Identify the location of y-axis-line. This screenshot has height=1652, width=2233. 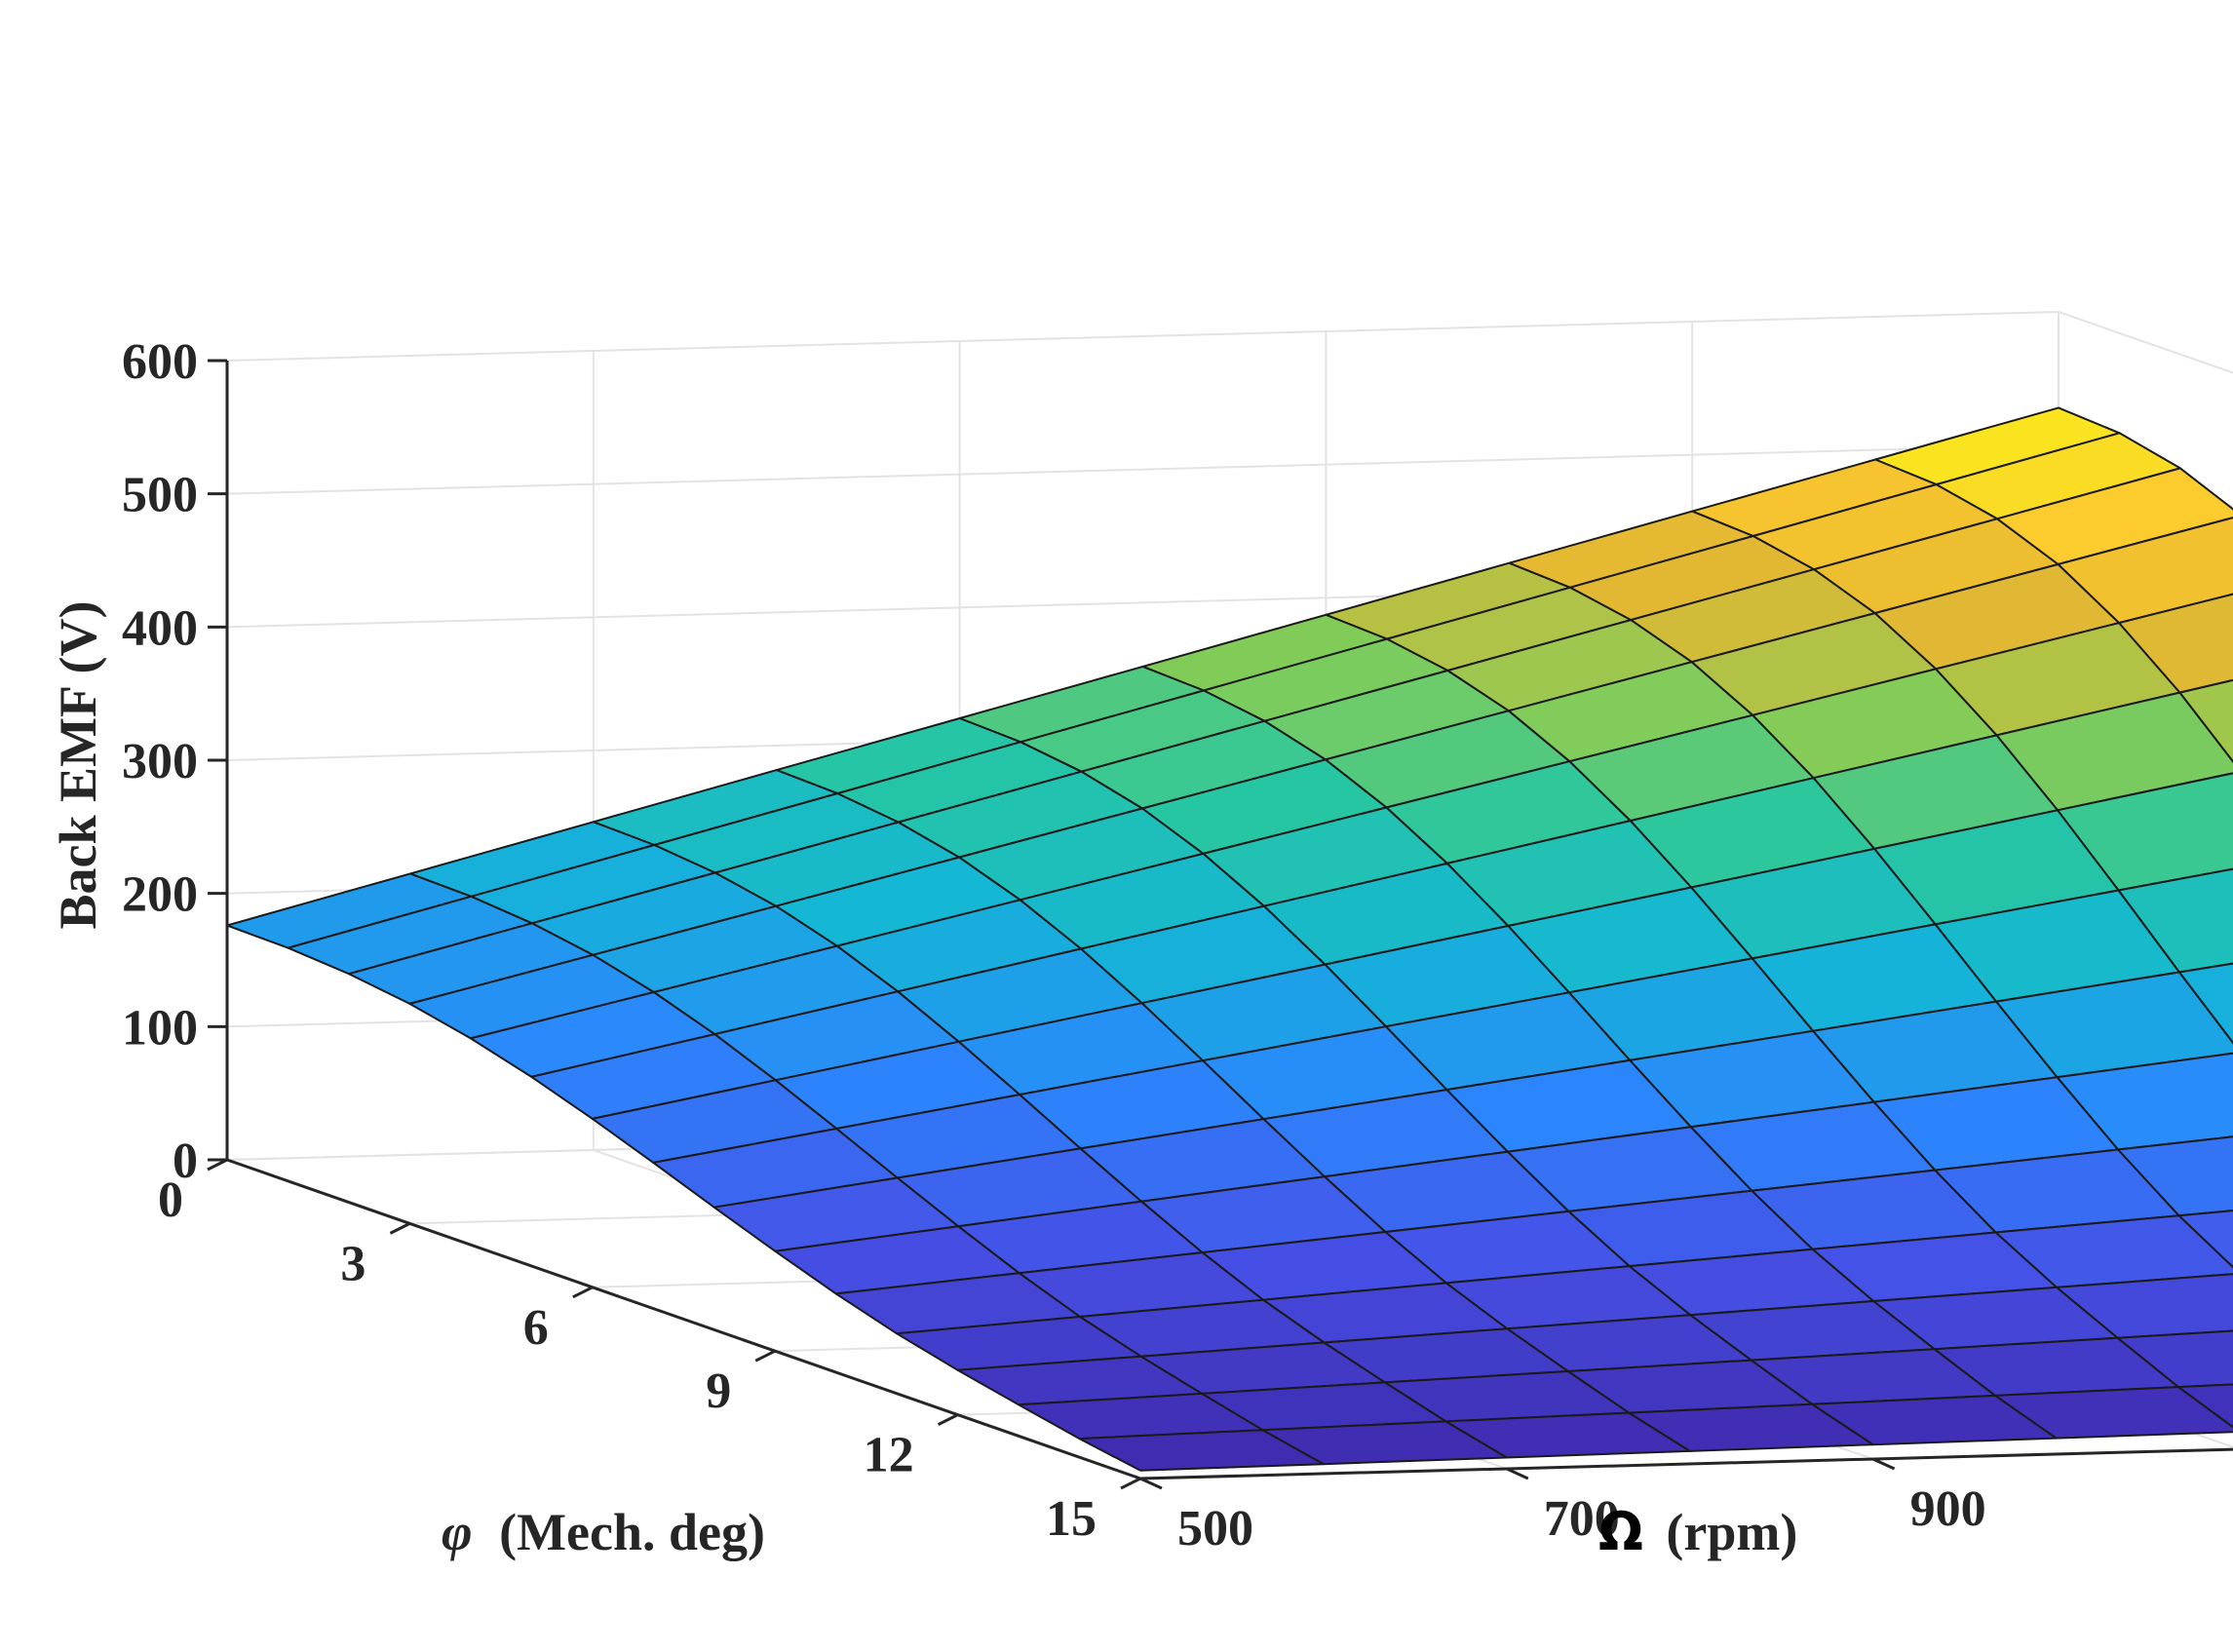
(1686, 1463).